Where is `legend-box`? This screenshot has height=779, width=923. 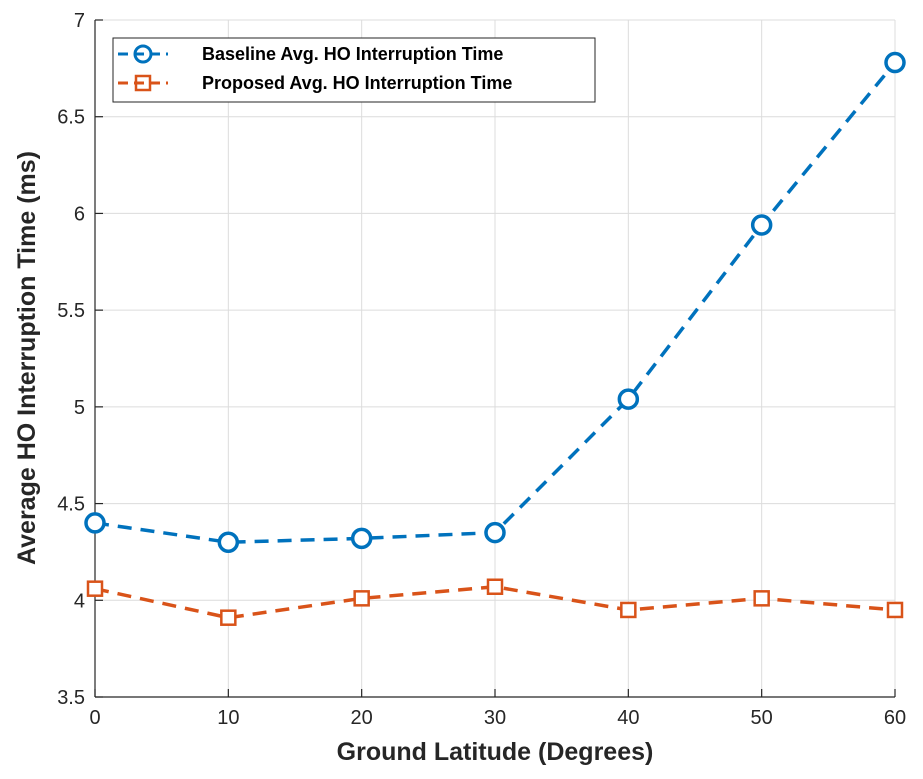
legend-box is located at coordinates (354, 70).